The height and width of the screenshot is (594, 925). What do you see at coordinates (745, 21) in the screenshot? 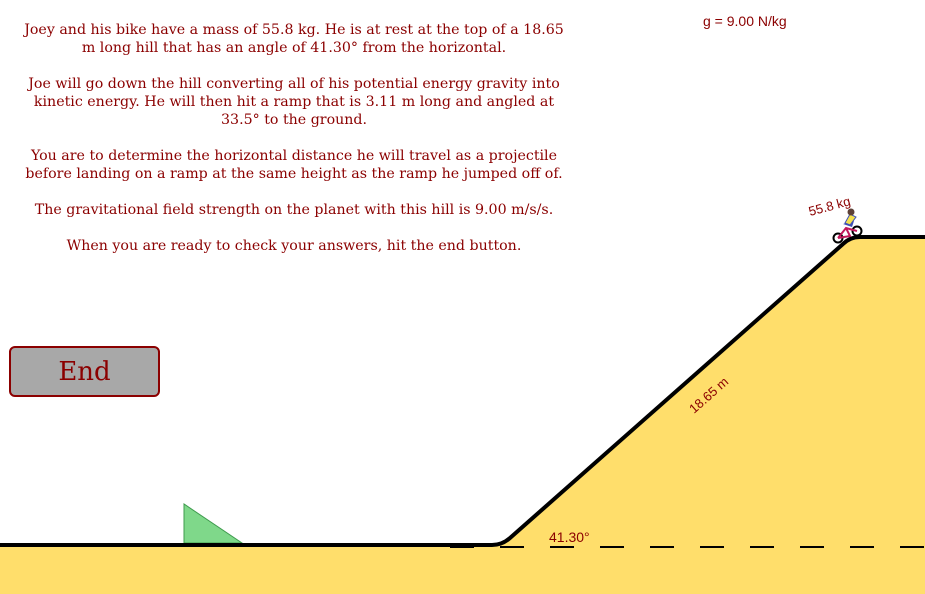
I see `gravity-readout: g = 9.00 N/kg` at bounding box center [745, 21].